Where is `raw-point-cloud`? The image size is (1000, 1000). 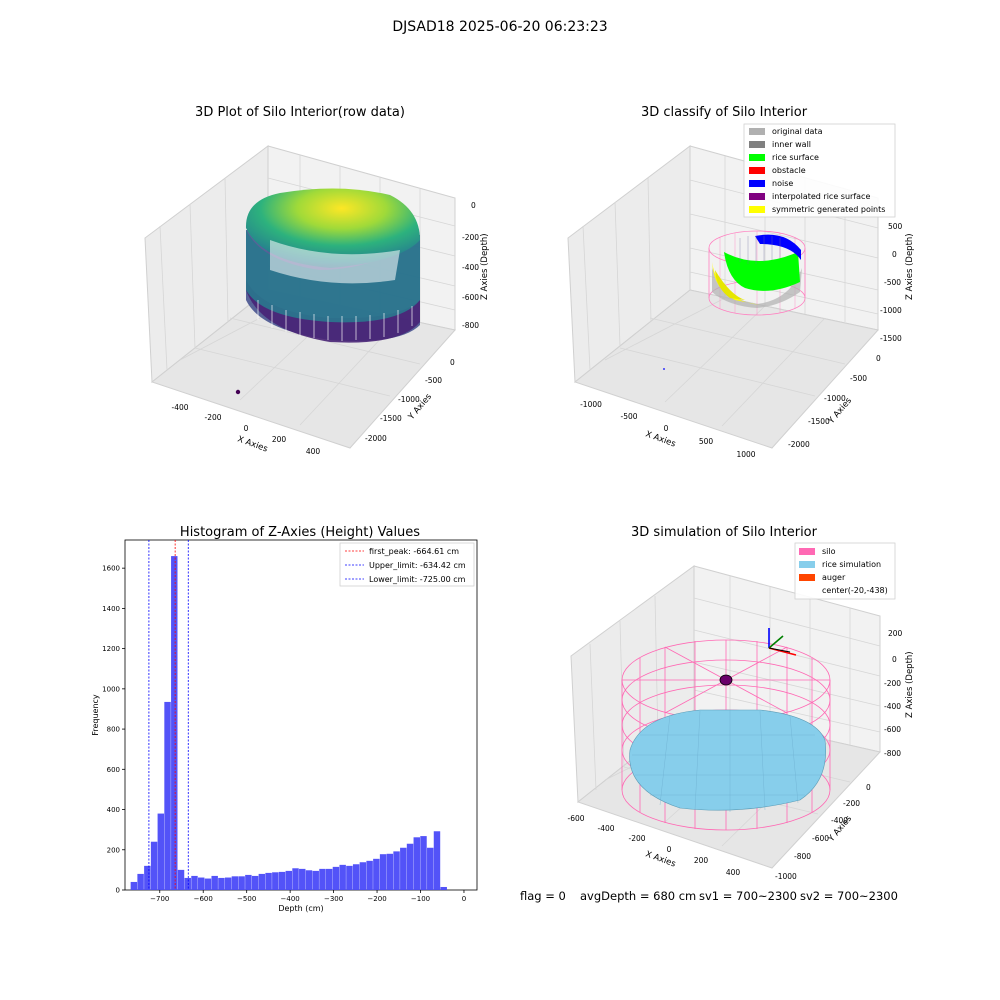 raw-point-cloud is located at coordinates (327, 291).